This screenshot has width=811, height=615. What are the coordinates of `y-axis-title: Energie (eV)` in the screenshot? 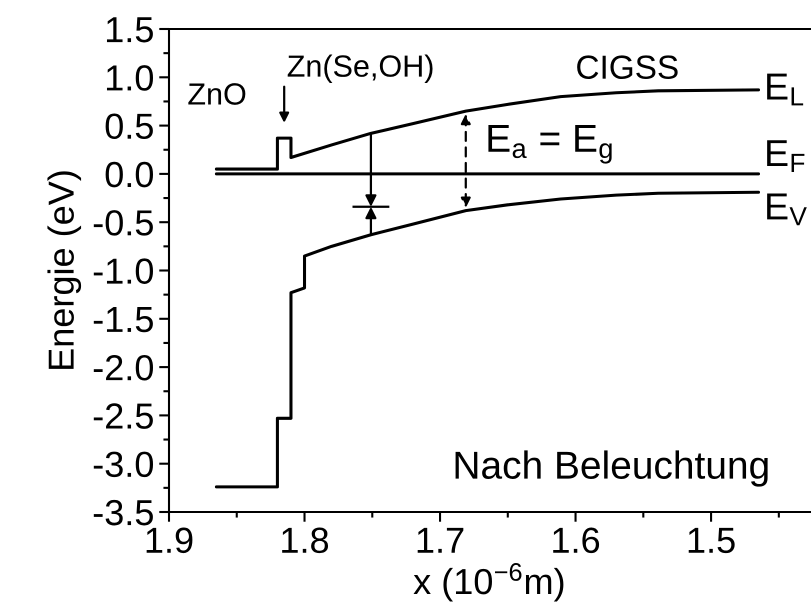 It's located at (64, 270).